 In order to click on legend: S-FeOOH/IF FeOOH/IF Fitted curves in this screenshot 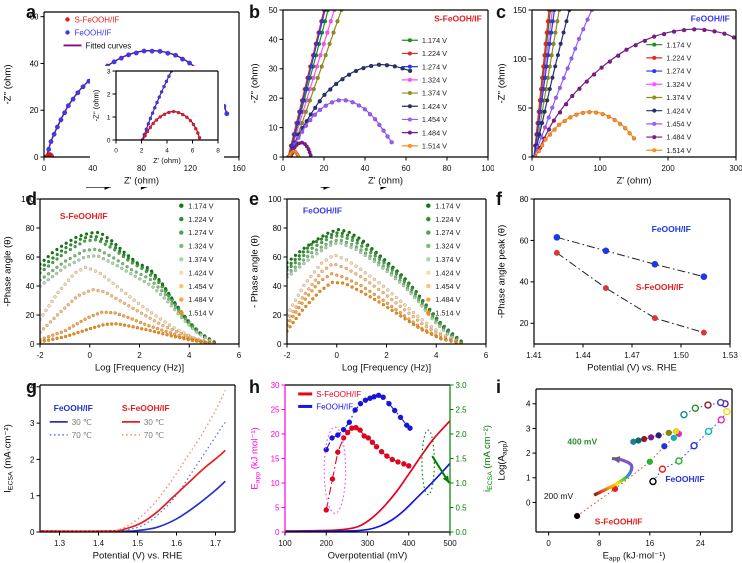, I will do `click(97, 32)`.